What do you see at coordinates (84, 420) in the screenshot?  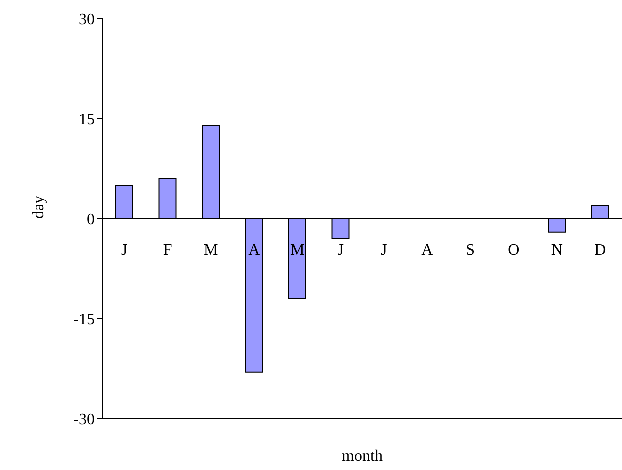 I see `y-tick-label: -30` at bounding box center [84, 420].